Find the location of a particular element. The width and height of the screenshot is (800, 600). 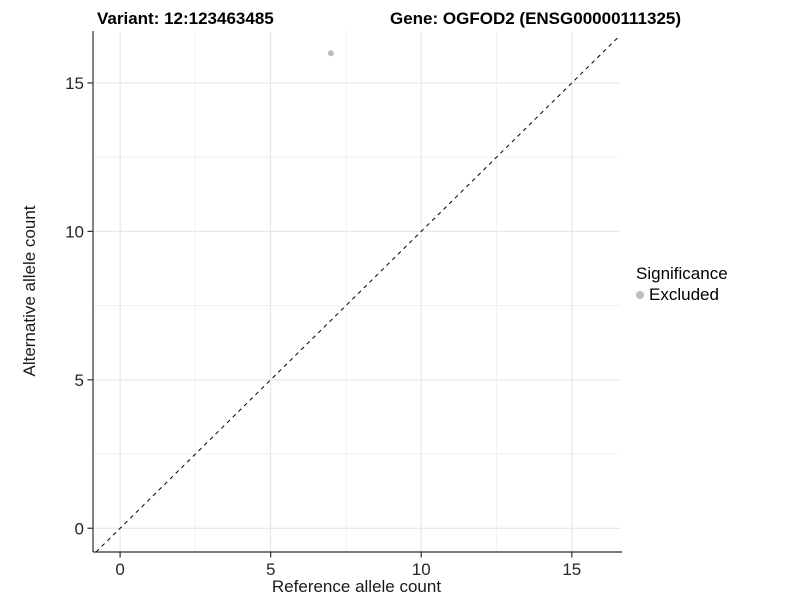

y-axis-title: Alternative allele count is located at coordinates (29, 291).